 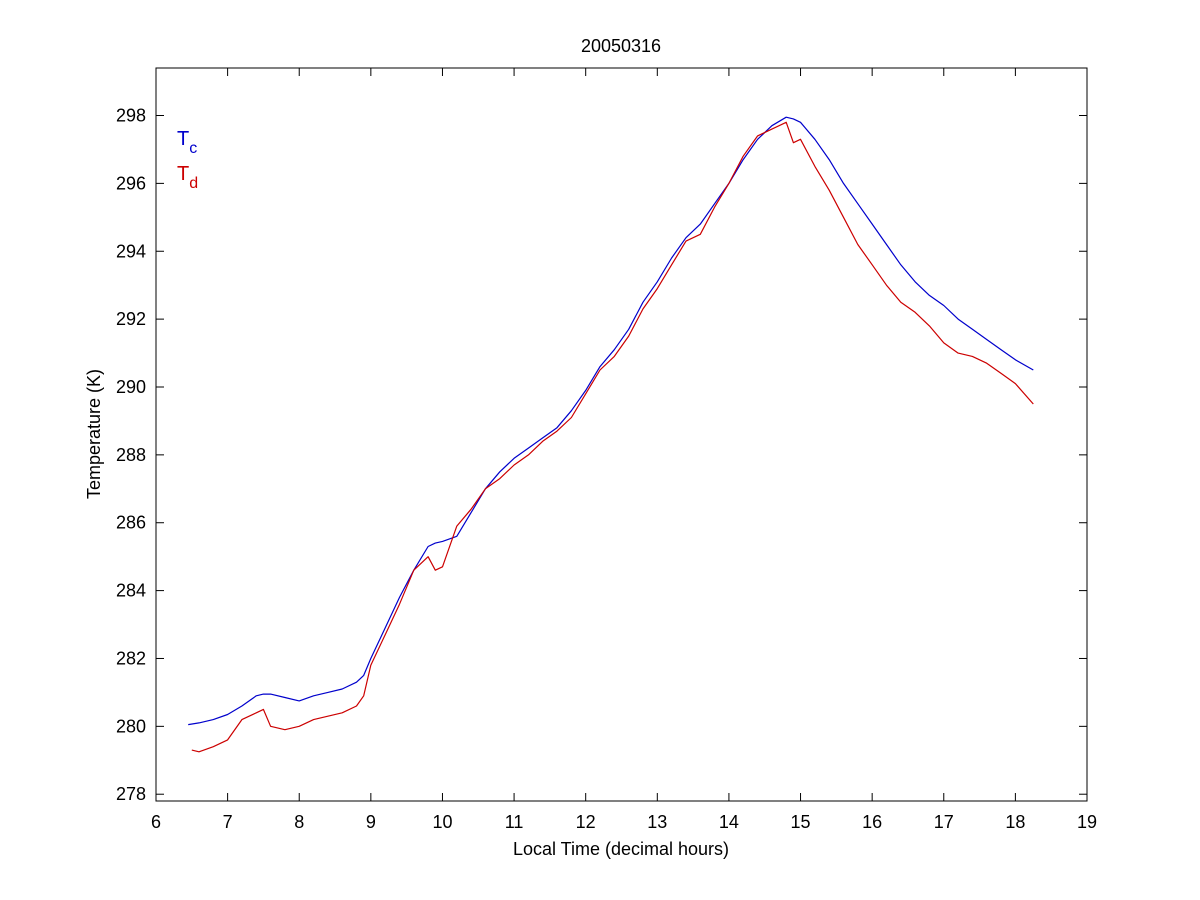 I want to click on legend-entry-td-sub: d, so click(x=193, y=183).